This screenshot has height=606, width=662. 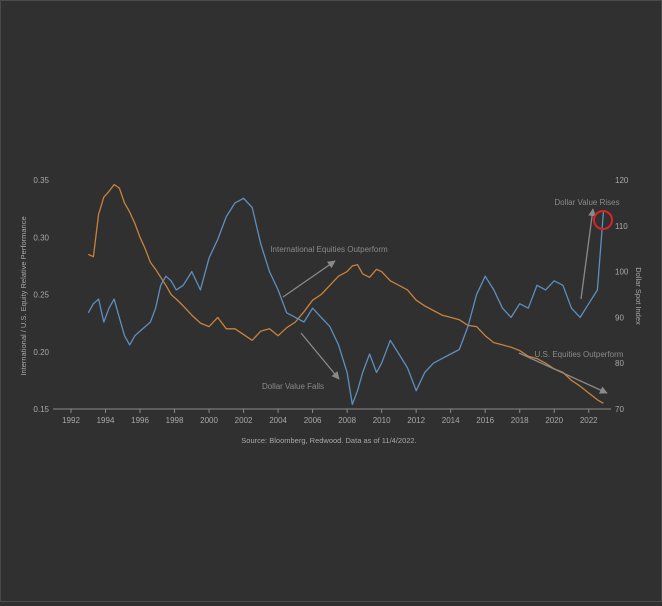 What do you see at coordinates (638, 296) in the screenshot?
I see `right-axis-label: Dollar Spot Index` at bounding box center [638, 296].